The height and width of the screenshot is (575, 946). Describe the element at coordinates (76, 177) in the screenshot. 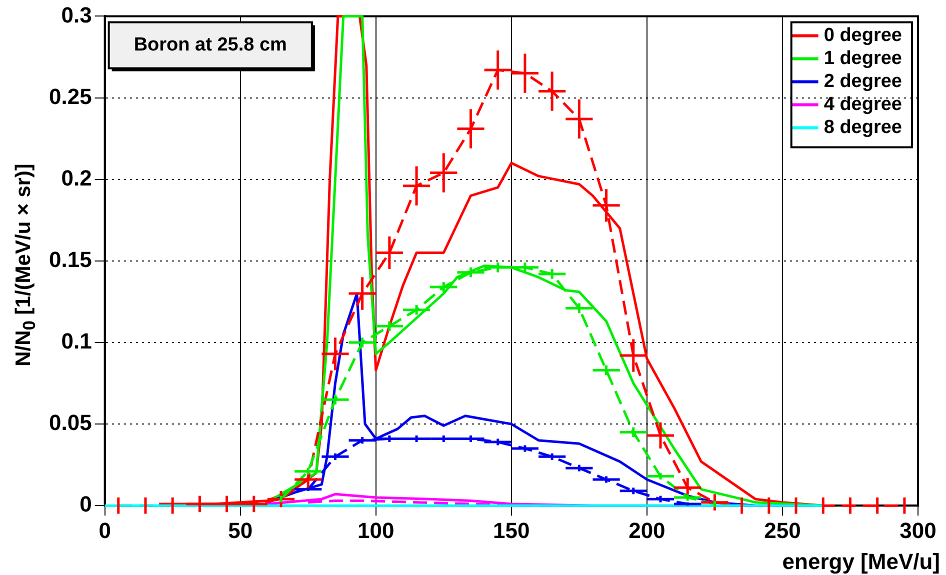

I see `y-tick-label: 0.2` at that location.